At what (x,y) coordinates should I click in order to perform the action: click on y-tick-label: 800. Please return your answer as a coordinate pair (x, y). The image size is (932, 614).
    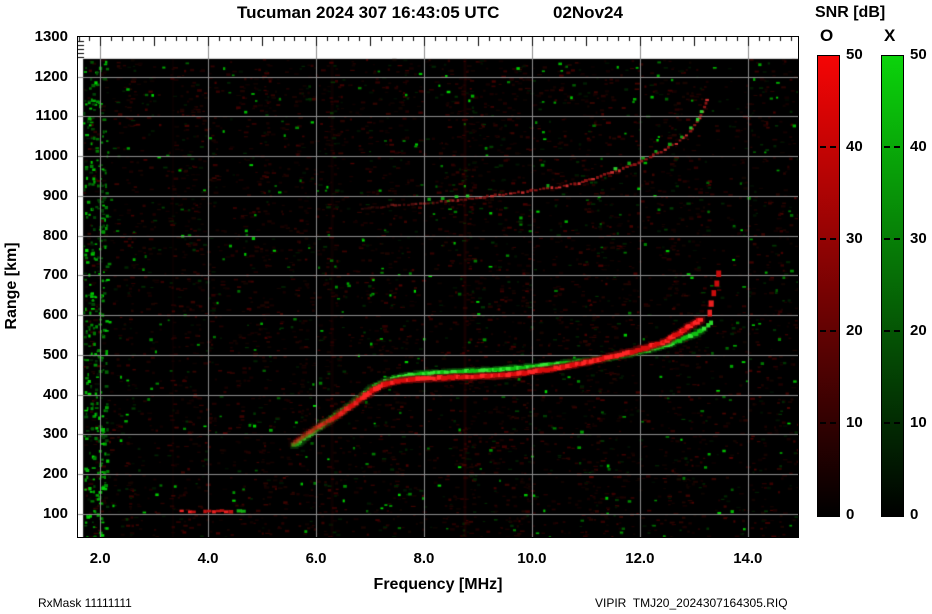
    Looking at the image, I should click on (55, 235).